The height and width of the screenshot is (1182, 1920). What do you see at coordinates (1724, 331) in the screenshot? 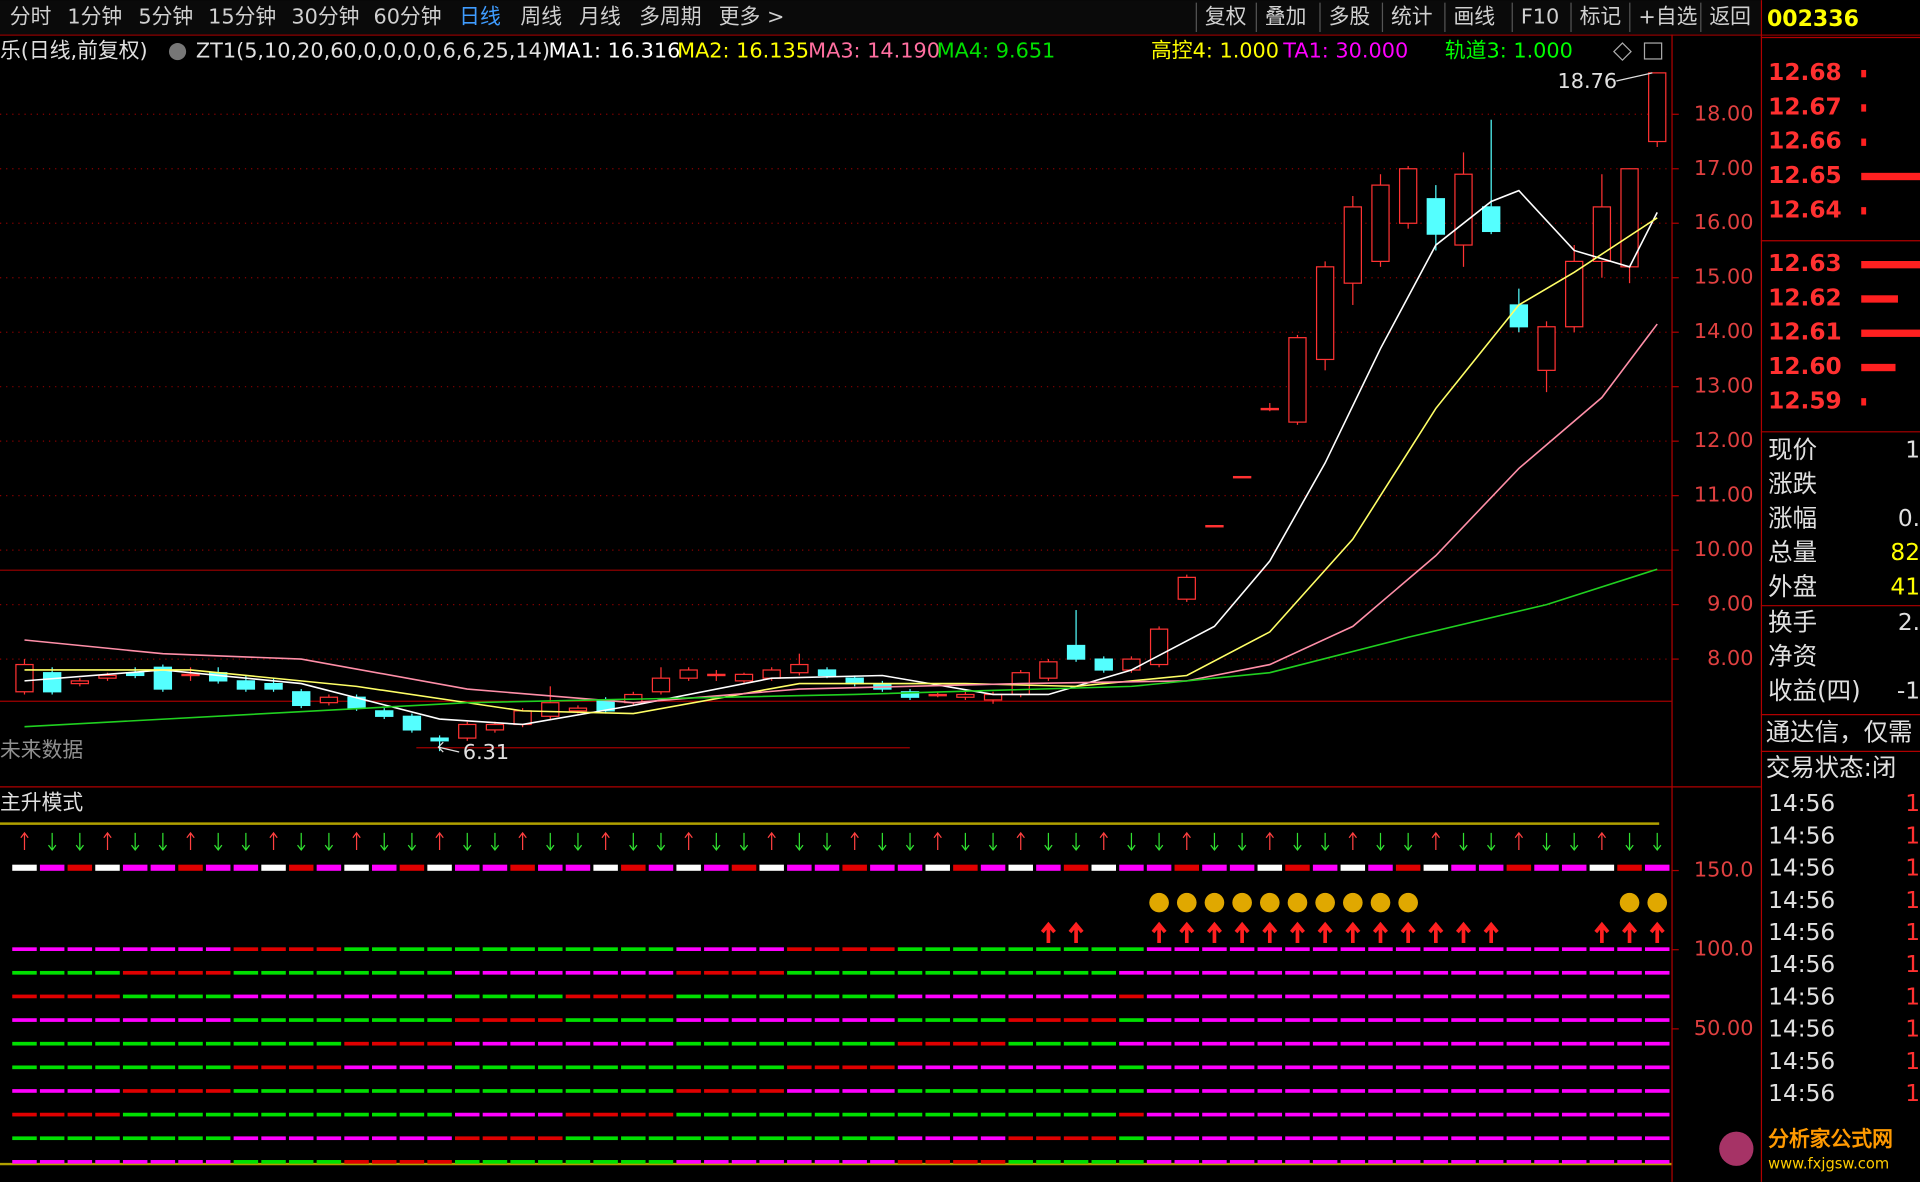
I see `y-tick-label: 14.00` at bounding box center [1724, 331].